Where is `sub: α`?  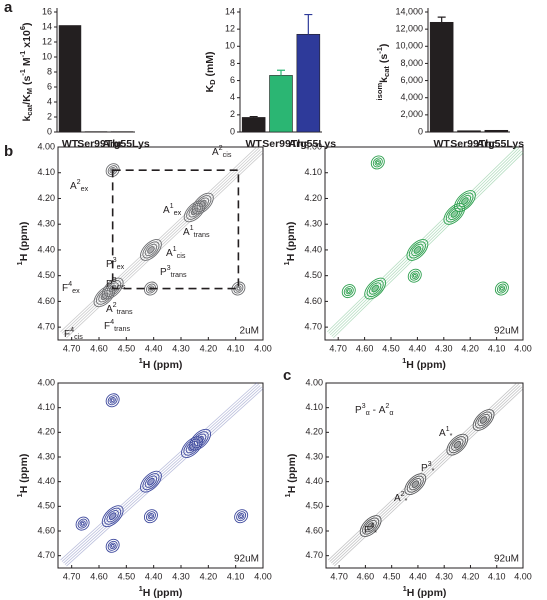
sub: α is located at coordinates (368, 412).